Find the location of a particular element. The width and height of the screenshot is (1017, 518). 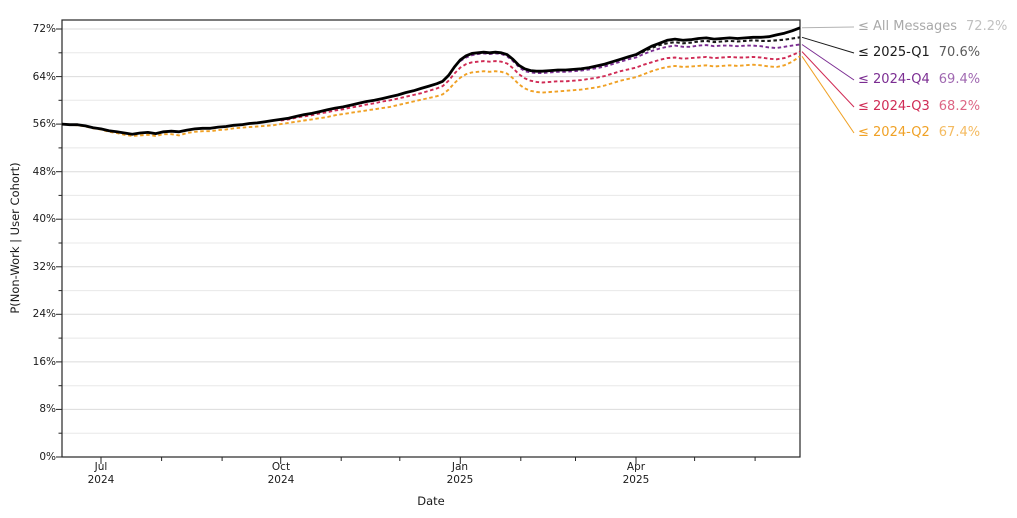

y-tick-label: 16% is located at coordinates (44, 362).